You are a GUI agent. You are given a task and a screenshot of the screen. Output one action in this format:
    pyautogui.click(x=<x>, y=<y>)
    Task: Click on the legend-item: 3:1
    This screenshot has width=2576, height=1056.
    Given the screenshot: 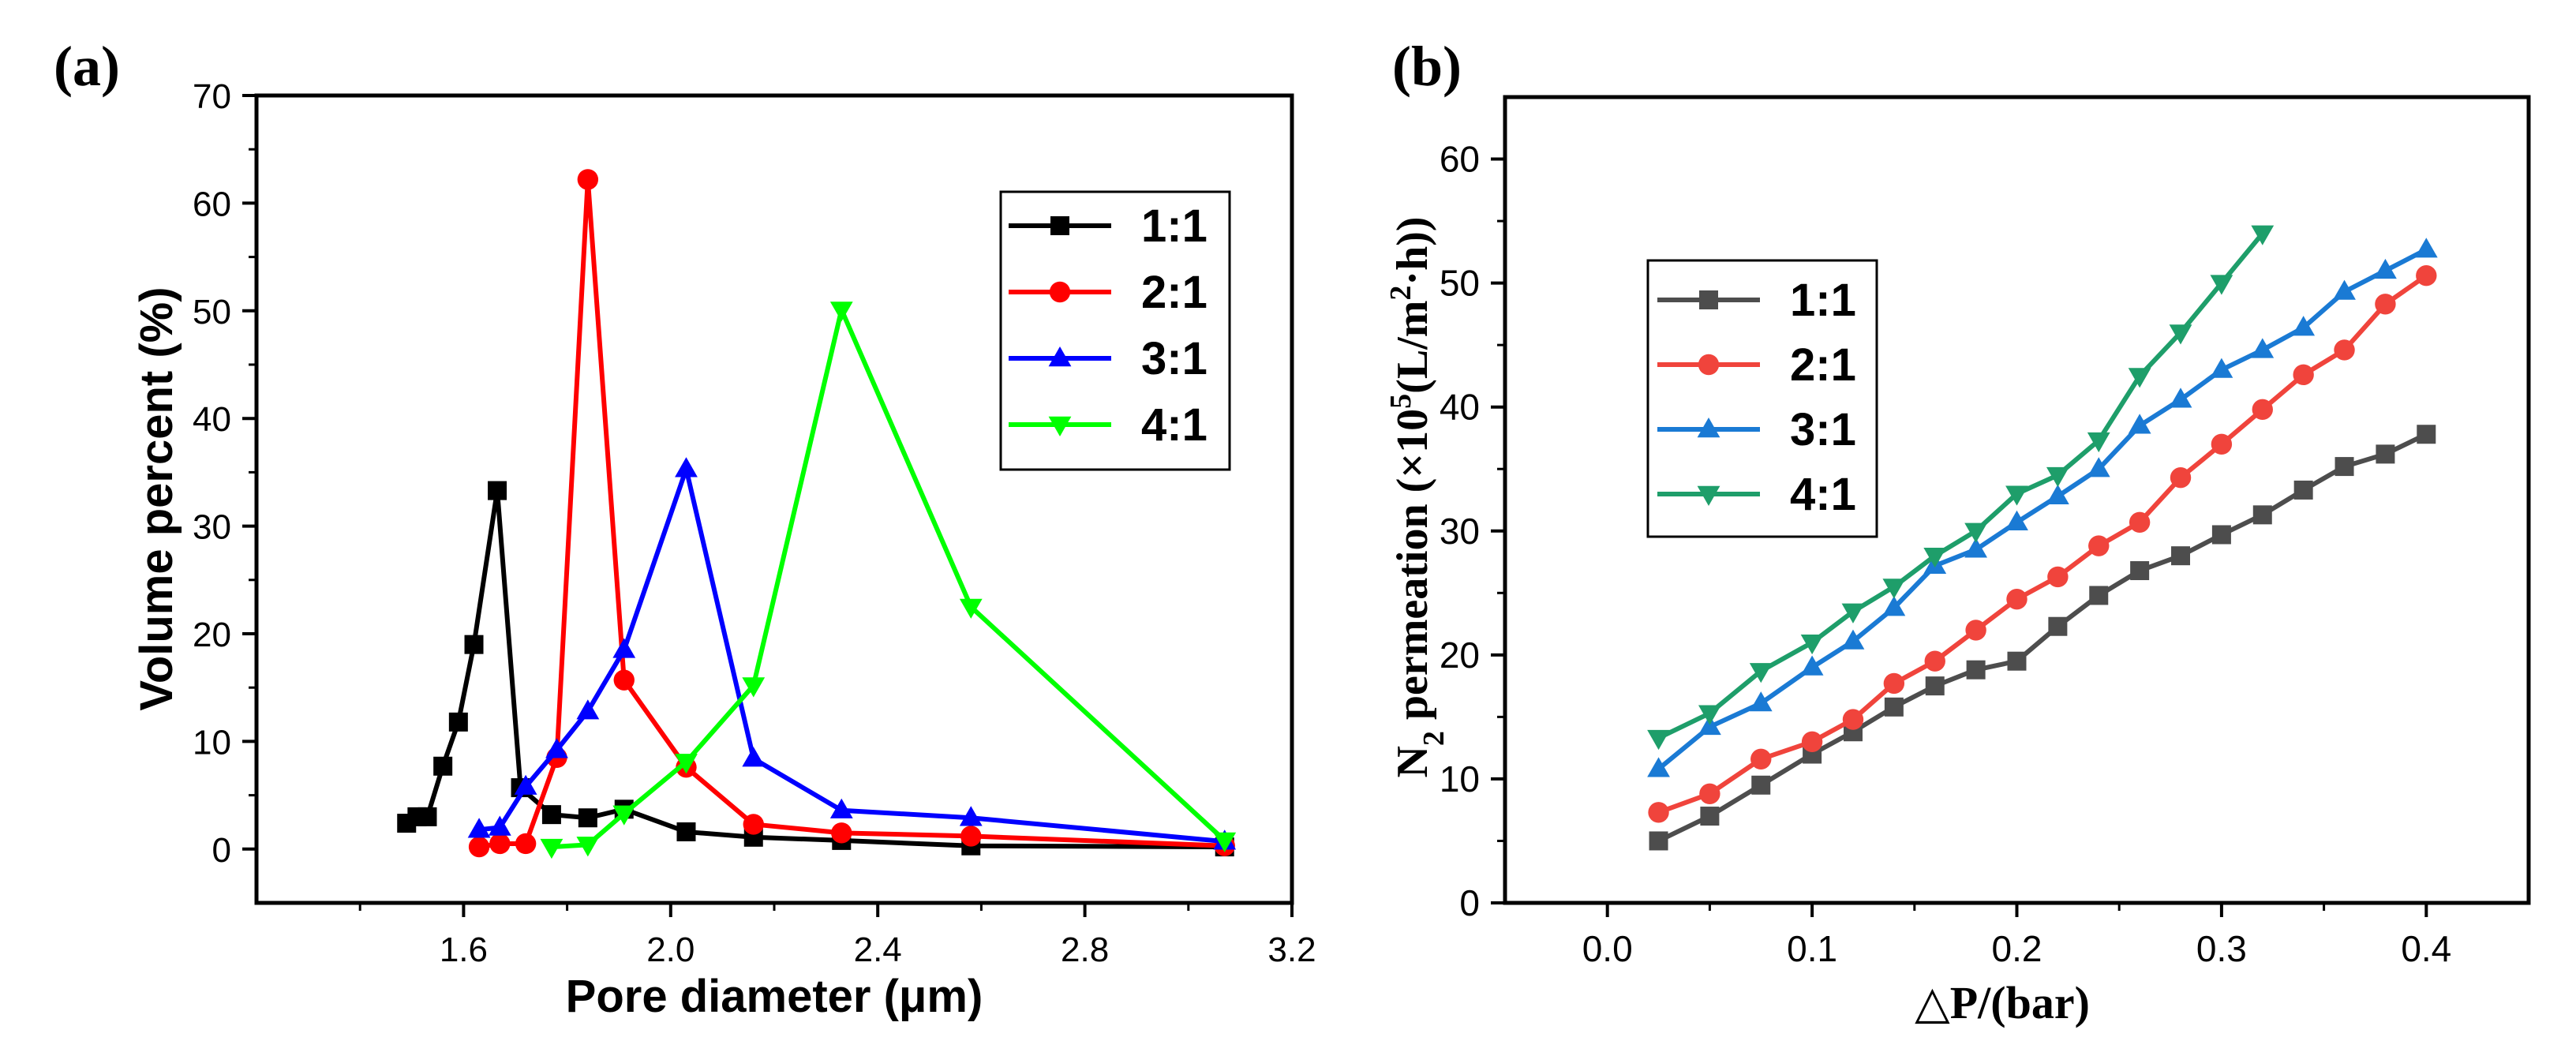 What is the action you would take?
    pyautogui.click(x=1756, y=429)
    